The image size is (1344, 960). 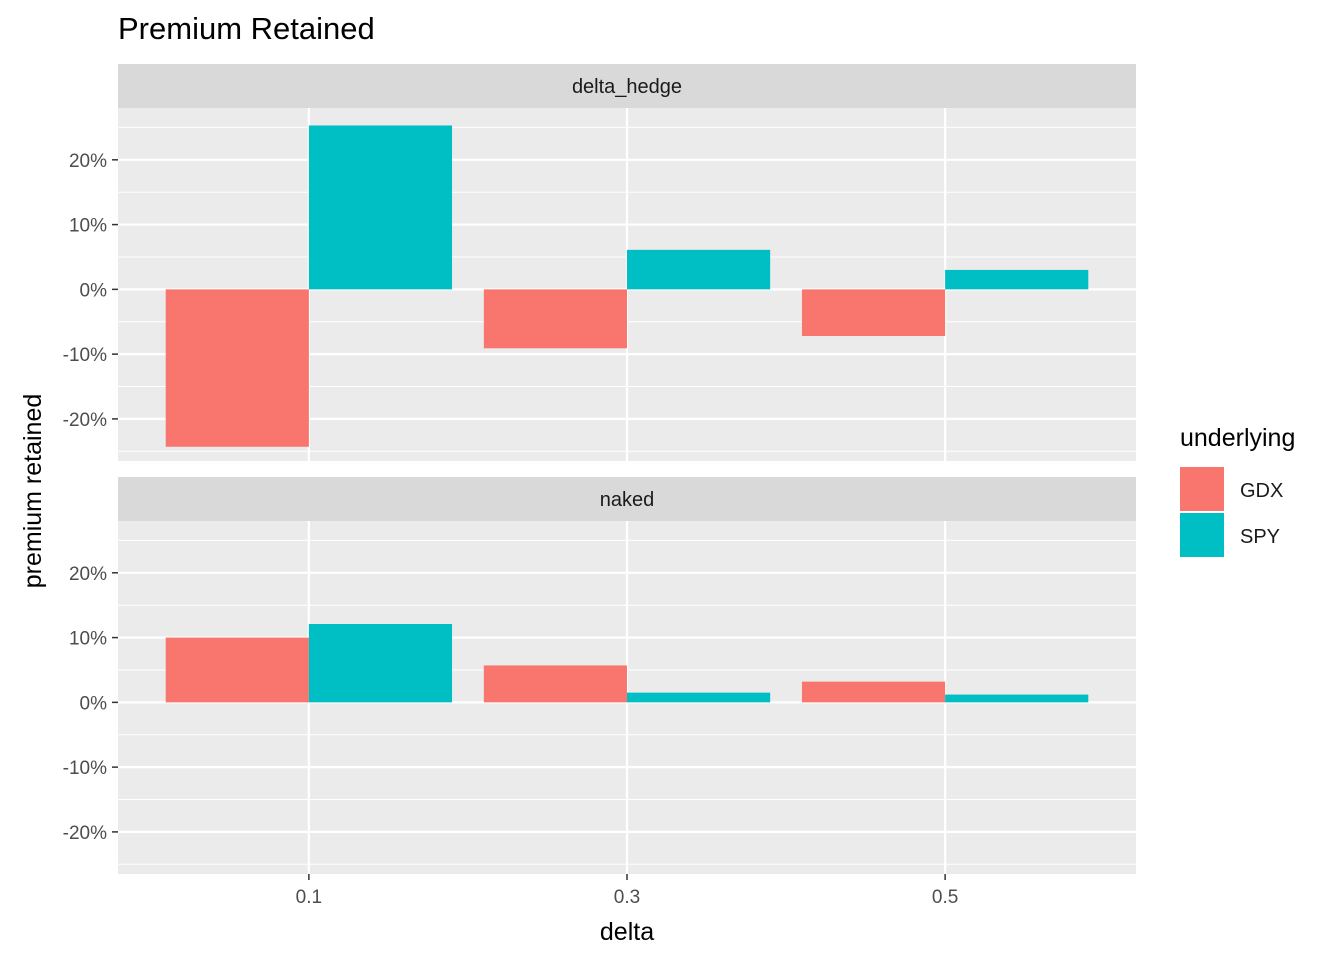 I want to click on strip-label: delta_hedge, so click(x=627, y=87).